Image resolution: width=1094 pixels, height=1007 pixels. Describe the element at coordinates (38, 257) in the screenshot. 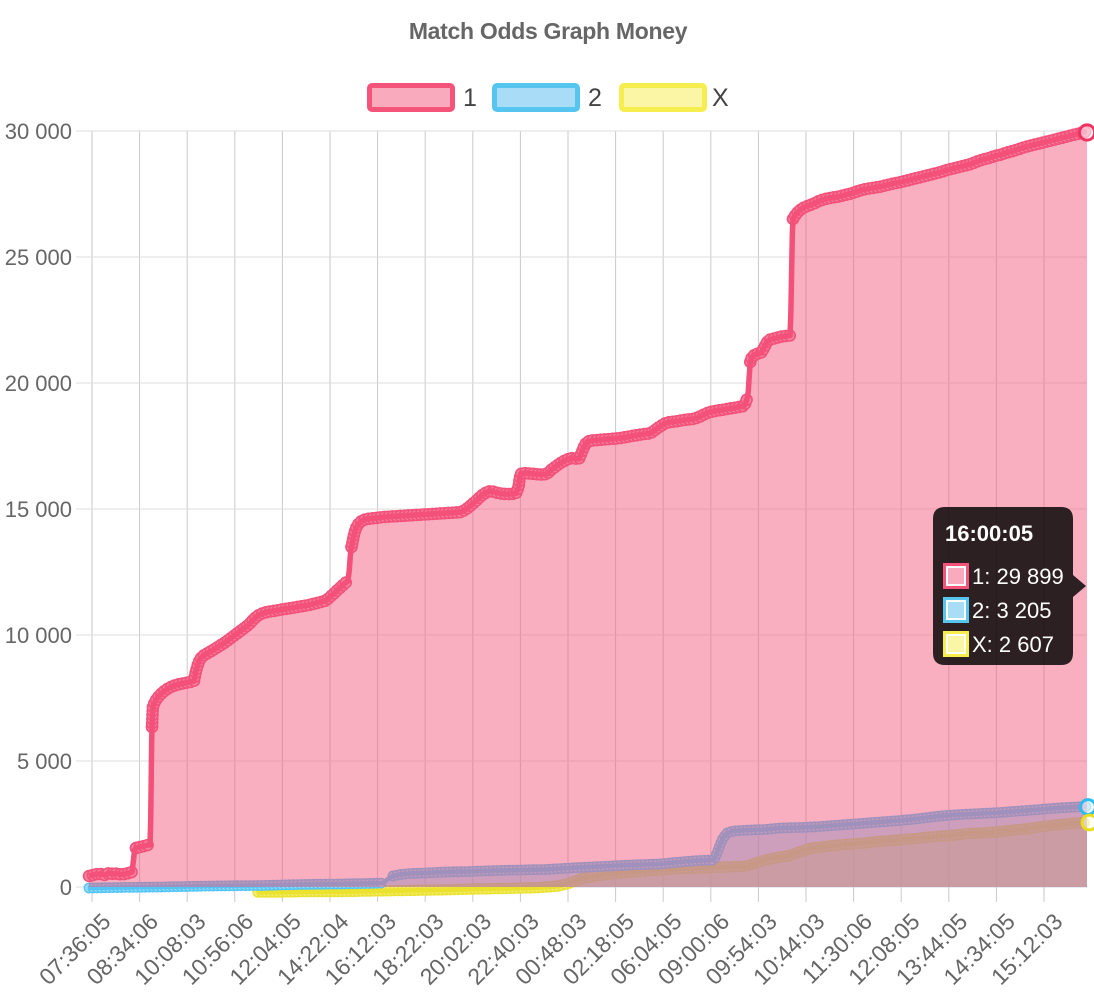

I see `svg-text: 25 000` at that location.